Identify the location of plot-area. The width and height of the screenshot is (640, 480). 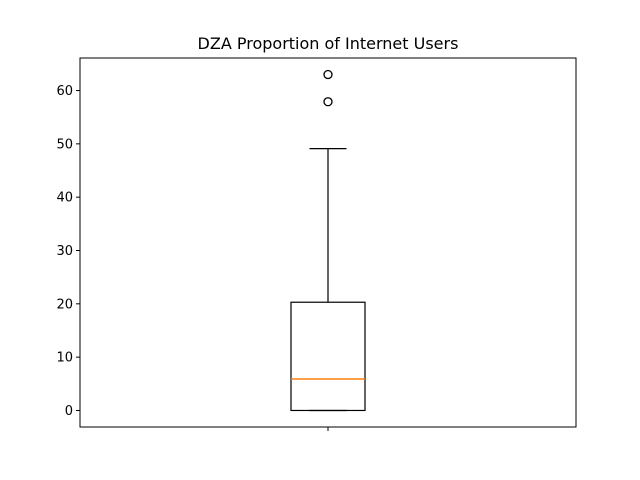
(328, 240).